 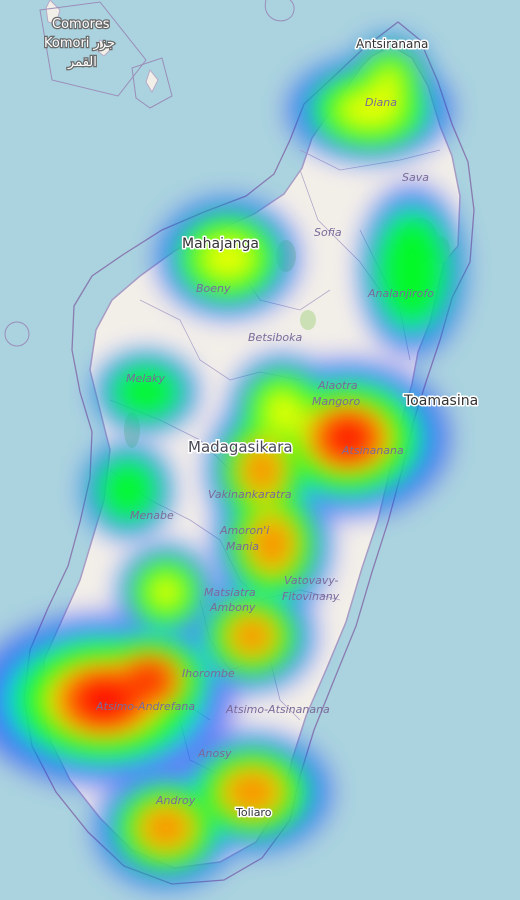 What do you see at coordinates (242, 546) in the screenshot?
I see `region-label-amoron2: Mania` at bounding box center [242, 546].